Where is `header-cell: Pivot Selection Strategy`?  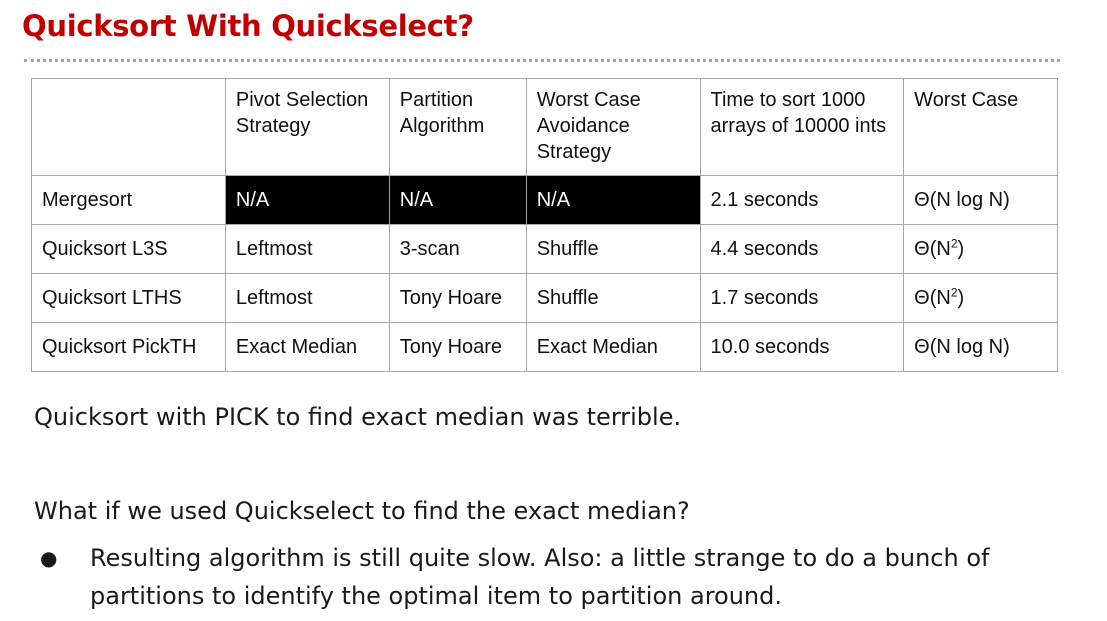
header-cell: Pivot Selection Strategy is located at coordinates (307, 127).